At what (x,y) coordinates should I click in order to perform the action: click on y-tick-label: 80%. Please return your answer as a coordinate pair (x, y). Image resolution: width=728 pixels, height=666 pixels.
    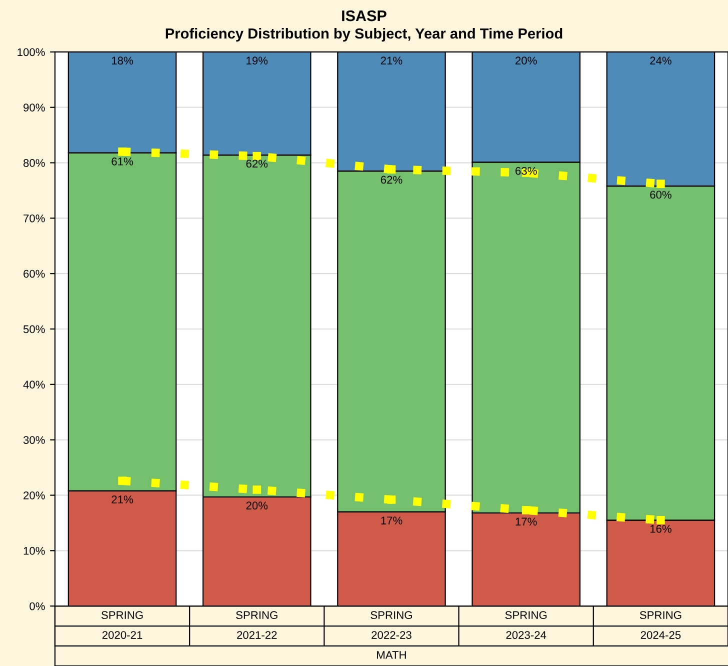
    Looking at the image, I should click on (34, 163).